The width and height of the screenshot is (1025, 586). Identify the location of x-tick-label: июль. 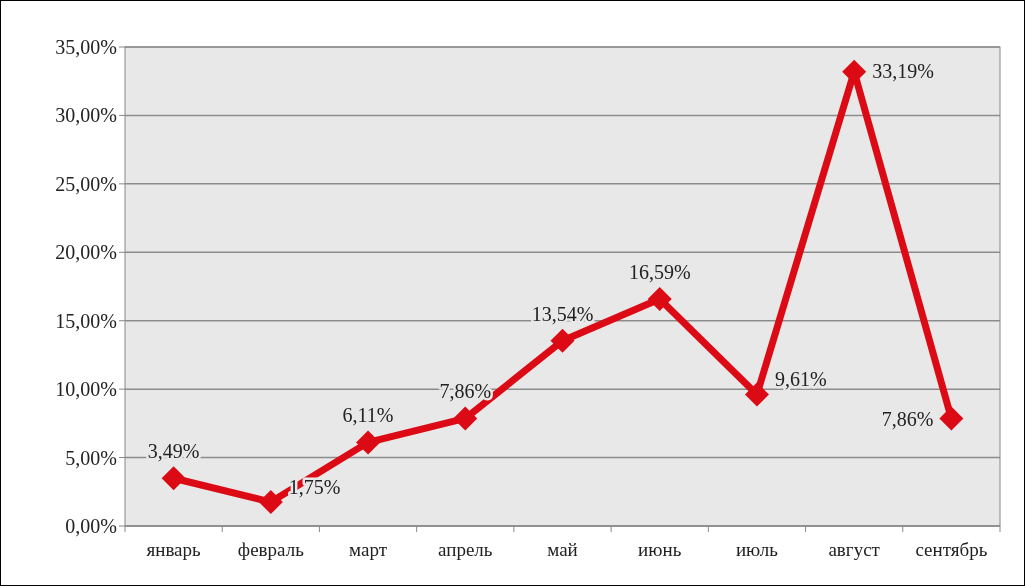
(757, 549).